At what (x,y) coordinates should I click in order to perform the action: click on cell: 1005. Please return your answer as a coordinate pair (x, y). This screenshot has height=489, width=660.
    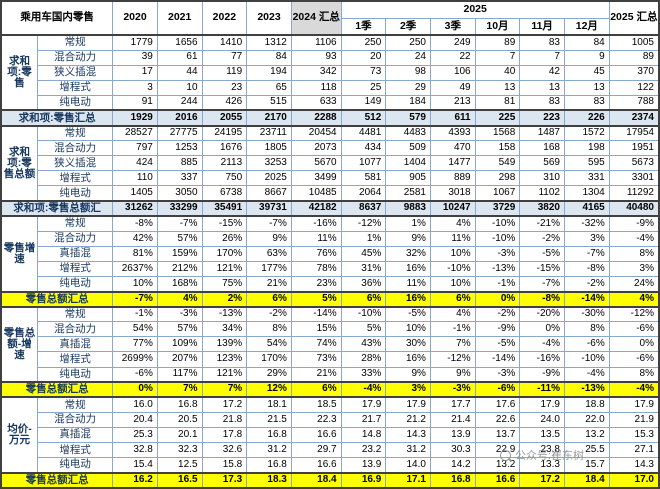
    Looking at the image, I should click on (634, 42).